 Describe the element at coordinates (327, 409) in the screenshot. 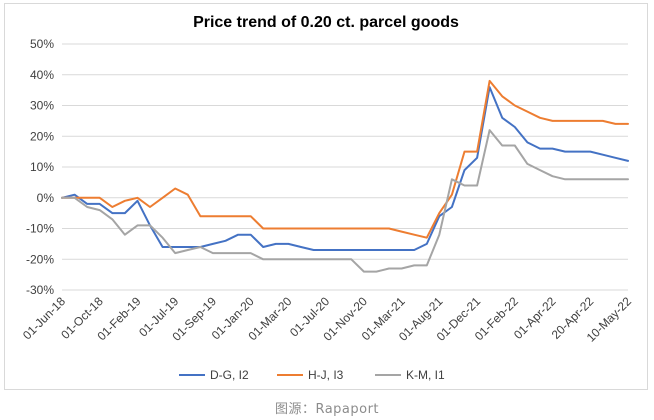

I see `image-source-caption: 图源：Rapaport` at that location.